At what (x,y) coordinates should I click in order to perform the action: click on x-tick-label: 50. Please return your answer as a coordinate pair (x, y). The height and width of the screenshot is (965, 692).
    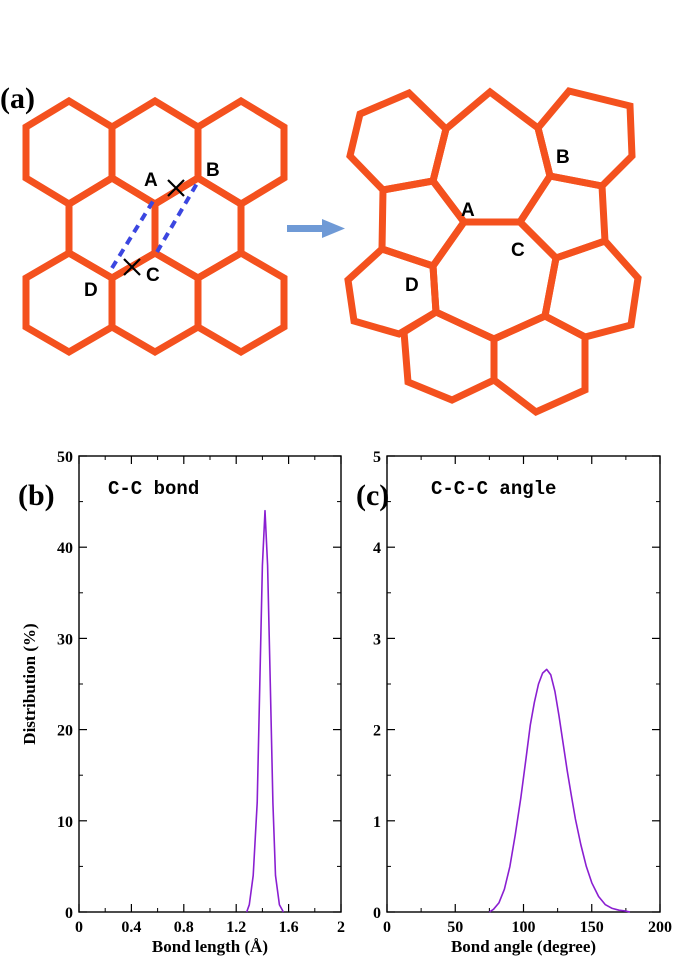
    Looking at the image, I should click on (455, 927).